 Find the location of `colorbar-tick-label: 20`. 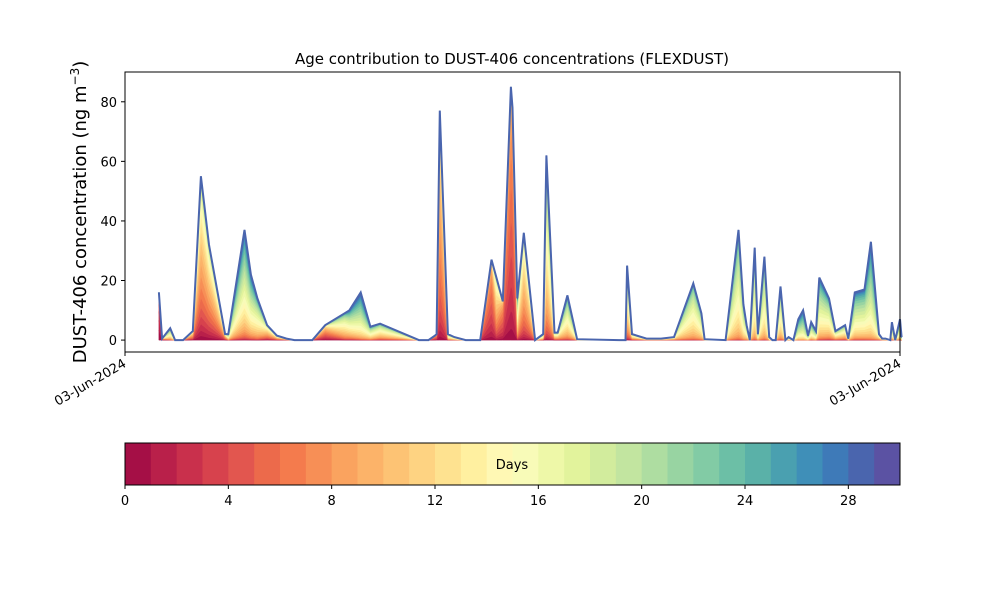

colorbar-tick-label: 20 is located at coordinates (641, 501).